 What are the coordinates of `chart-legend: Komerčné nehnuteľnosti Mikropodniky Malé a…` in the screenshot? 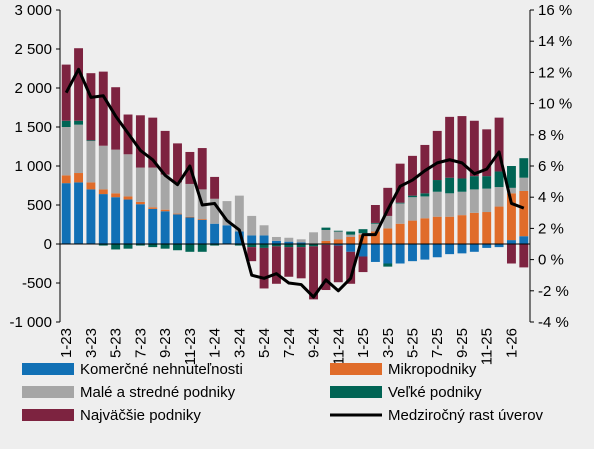 It's located at (283, 392).